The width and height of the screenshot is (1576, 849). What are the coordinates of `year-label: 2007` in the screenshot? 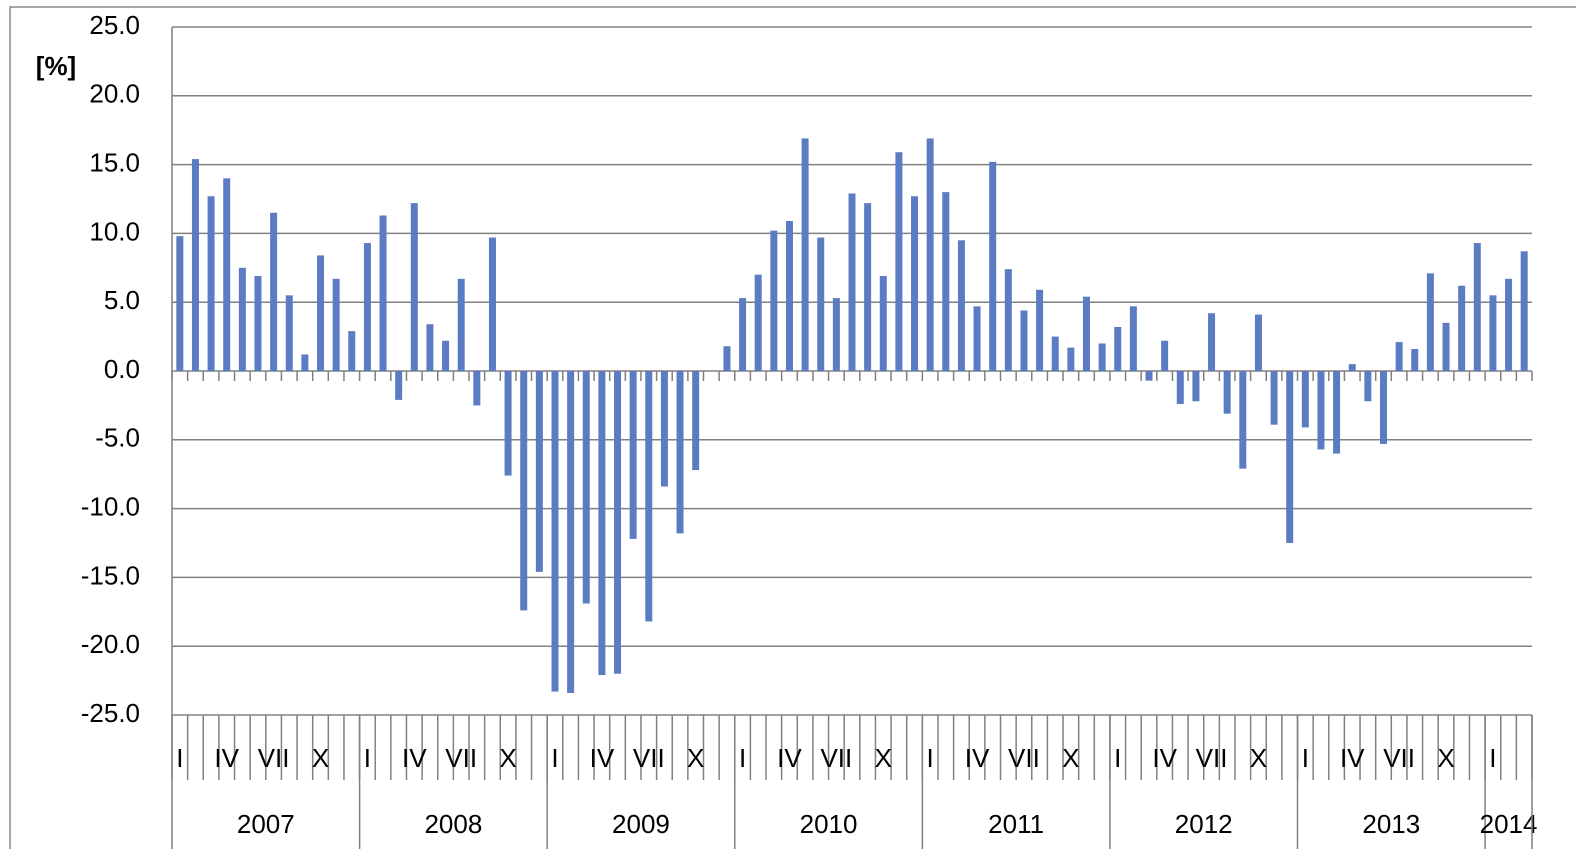 It's located at (266, 824).